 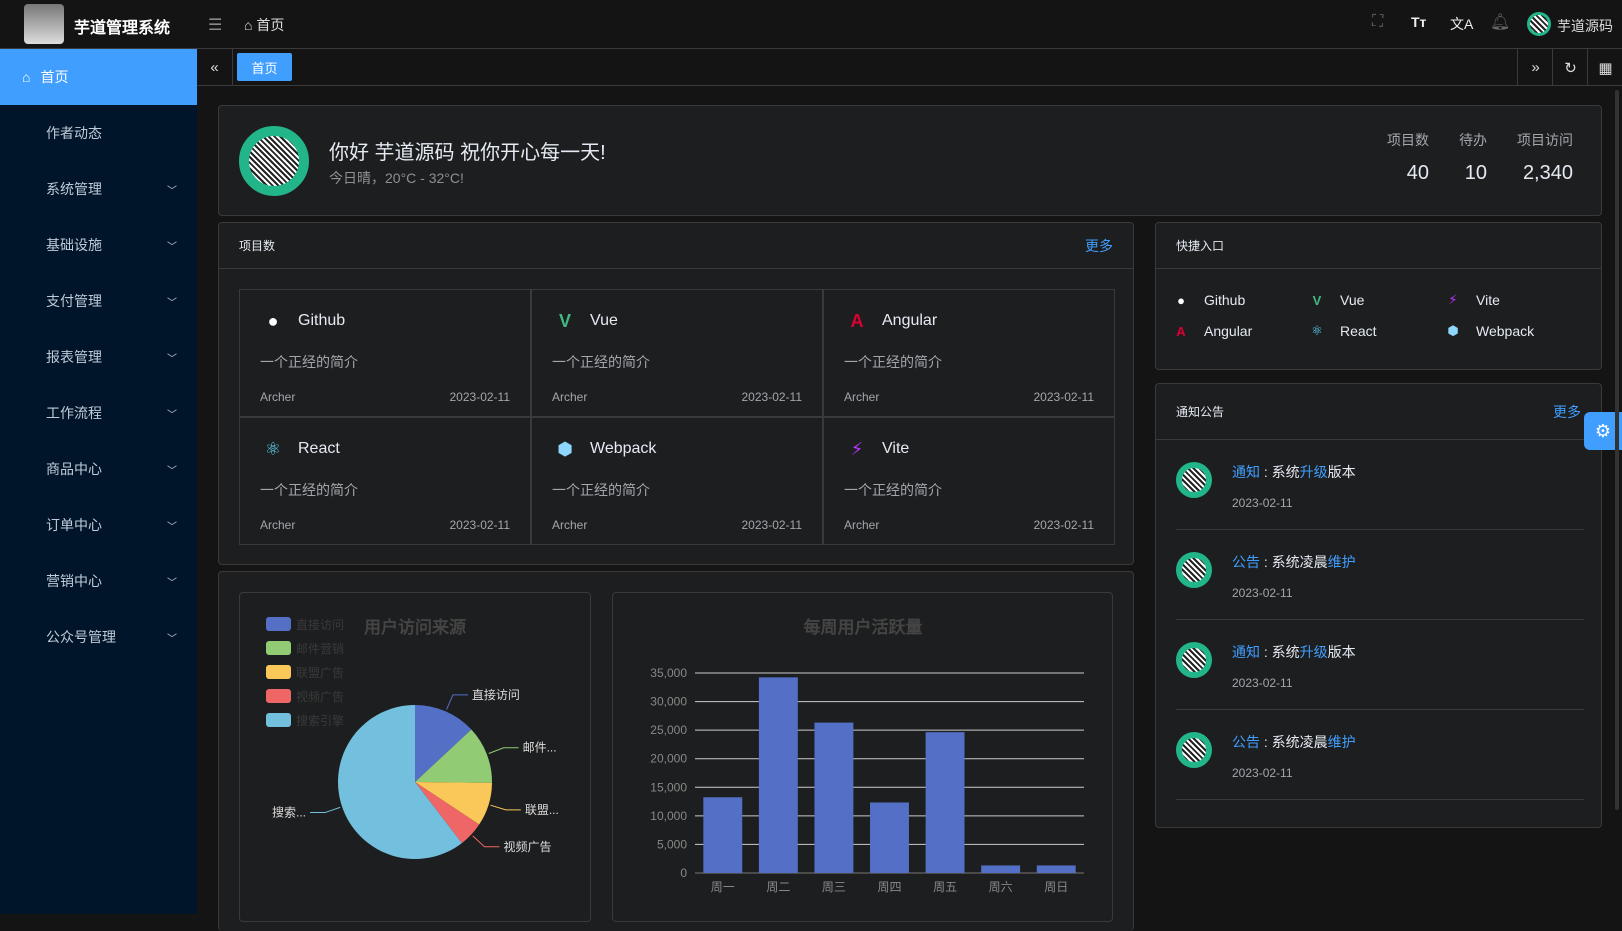 What do you see at coordinates (98, 637) in the screenshot?
I see `sidebar-item: 公众号管理 ﹀` at bounding box center [98, 637].